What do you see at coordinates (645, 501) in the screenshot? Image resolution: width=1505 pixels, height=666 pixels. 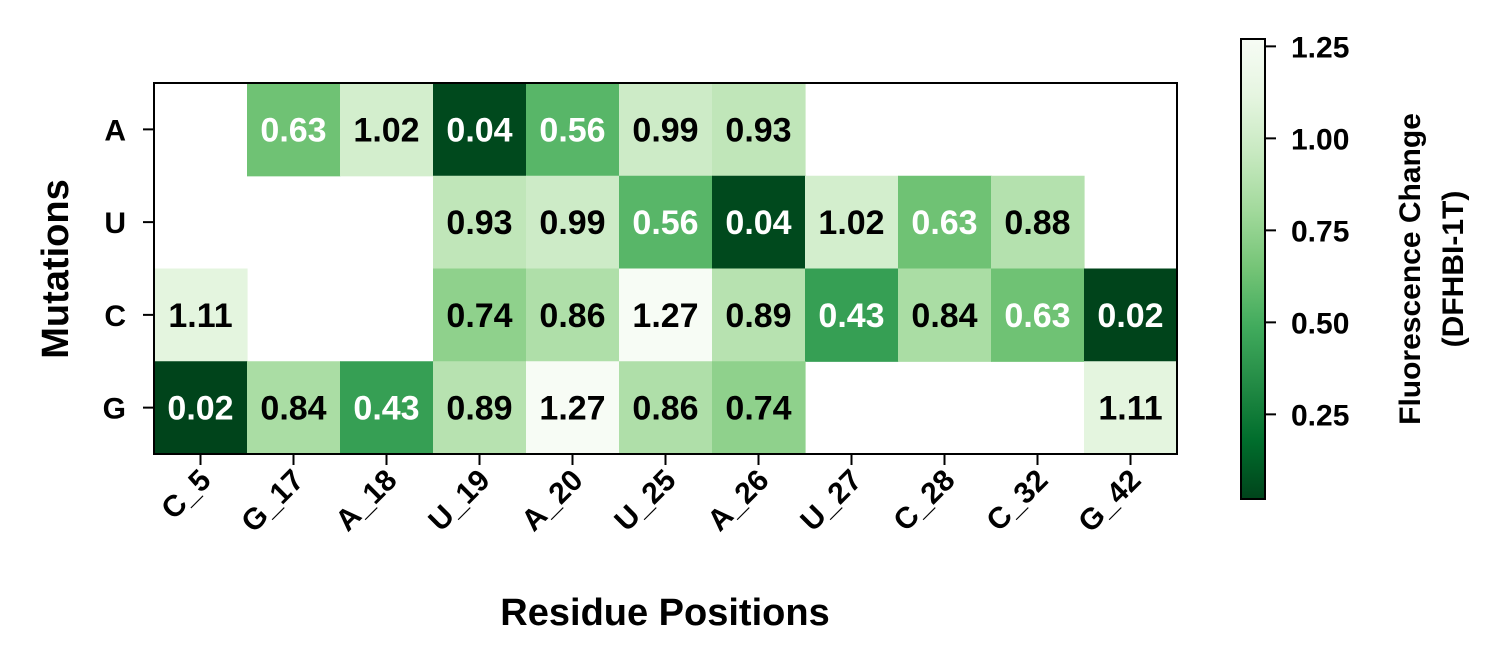 I see `x-tick-label: U_25` at bounding box center [645, 501].